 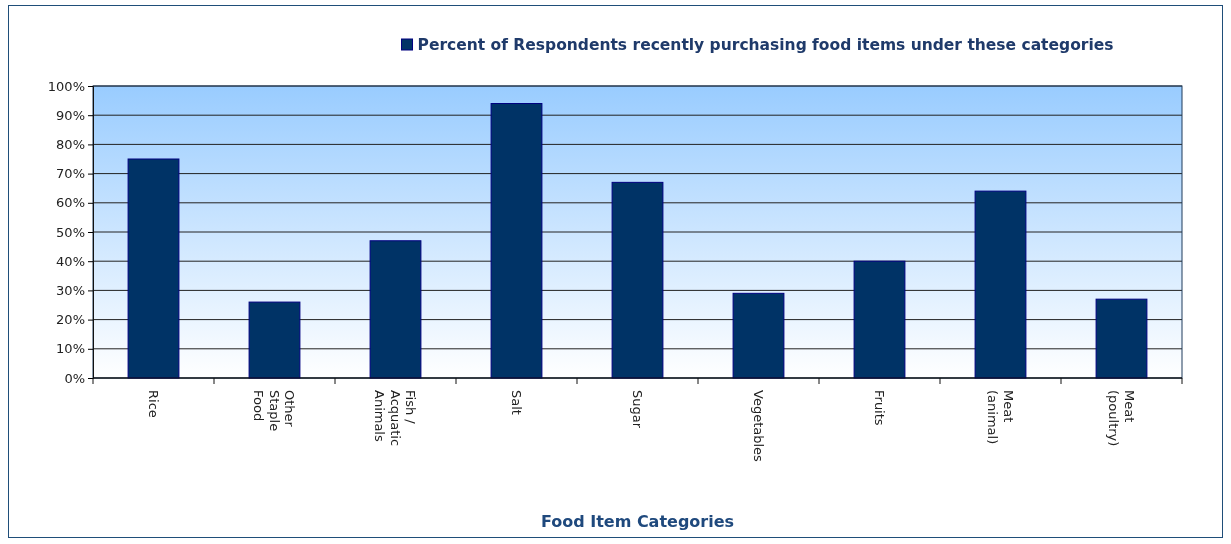 What do you see at coordinates (70, 115) in the screenshot?
I see `y-tick-label: 90%` at bounding box center [70, 115].